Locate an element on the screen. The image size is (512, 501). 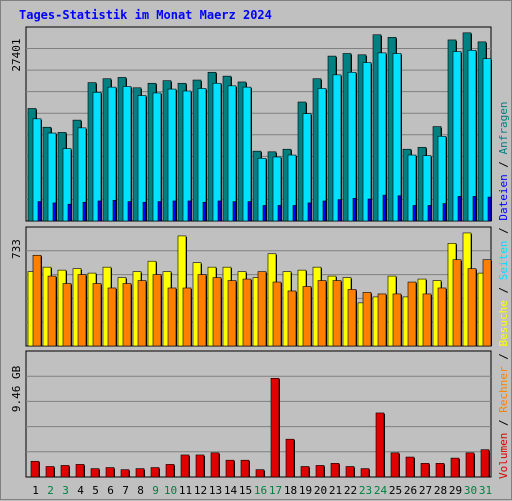
x-tick-label: 13 is located at coordinates (215, 490).